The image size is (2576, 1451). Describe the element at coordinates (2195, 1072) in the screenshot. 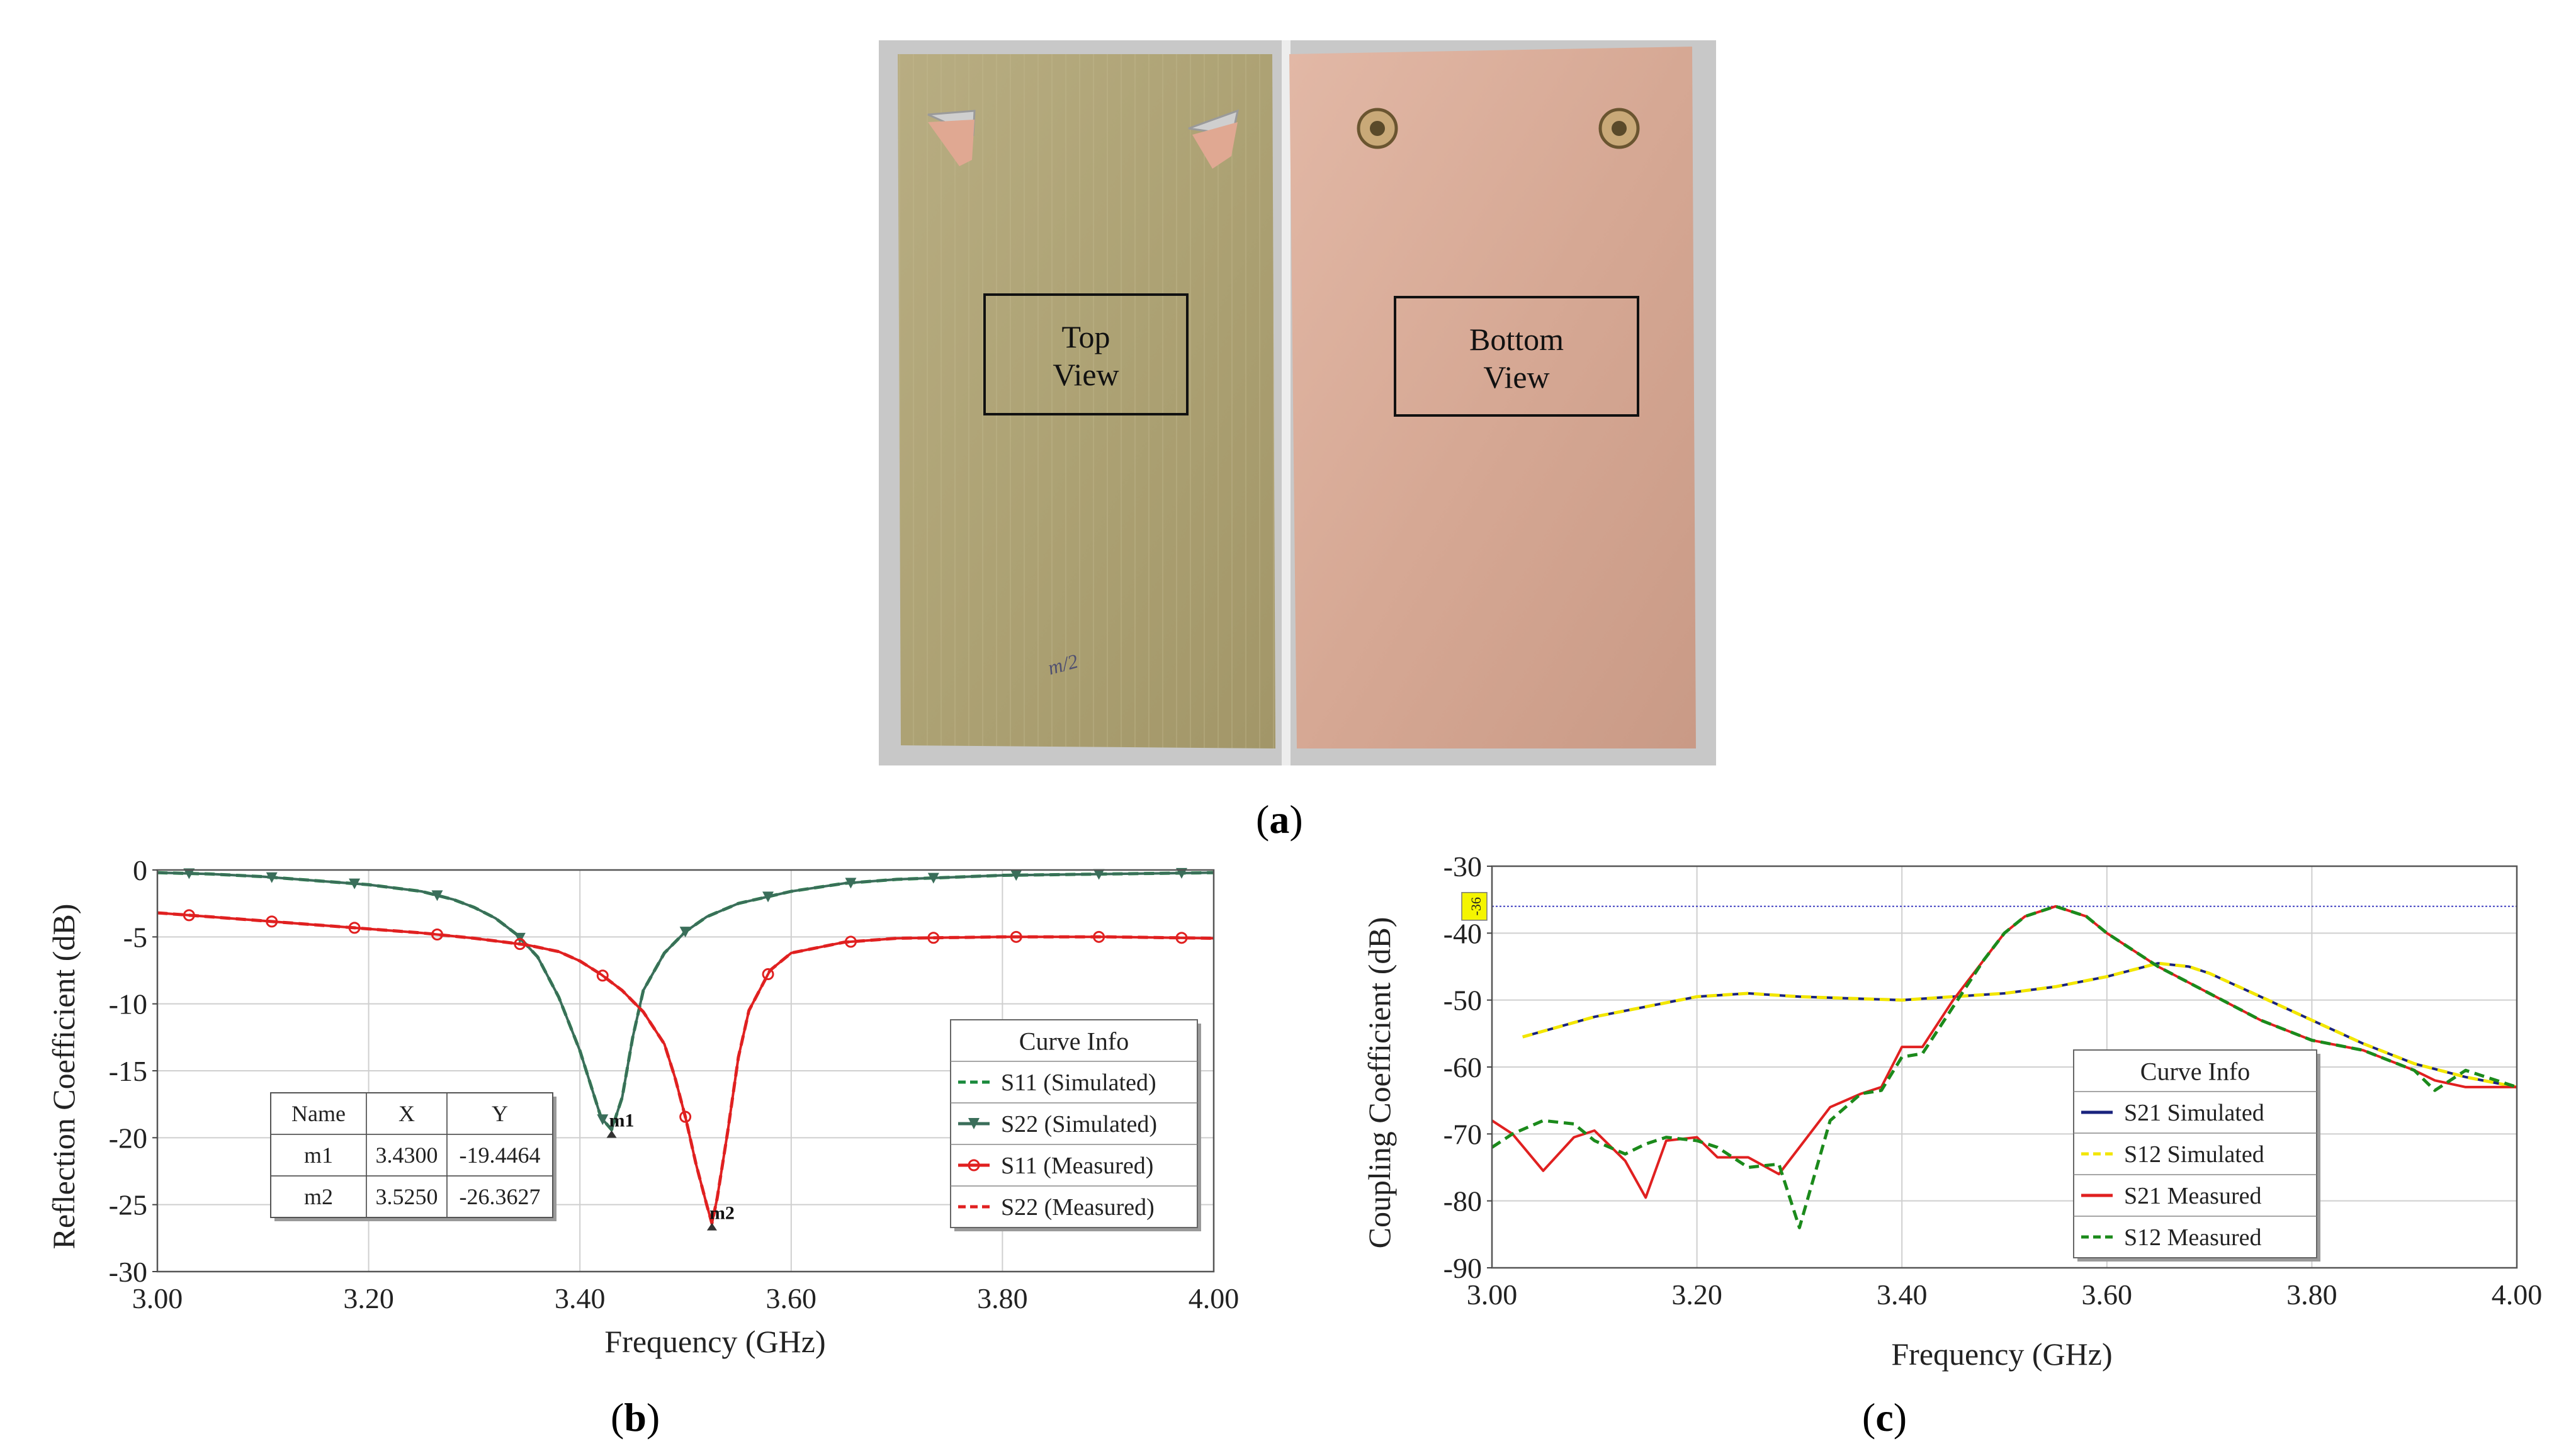

I see `chart-c-legend-title: Curve Info` at that location.